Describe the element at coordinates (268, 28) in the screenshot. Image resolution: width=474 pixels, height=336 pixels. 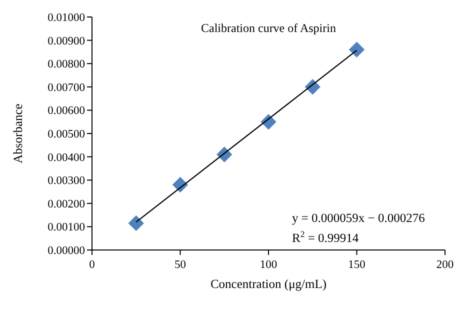
I see `chart-title: Calibration curve of Aspirin` at that location.